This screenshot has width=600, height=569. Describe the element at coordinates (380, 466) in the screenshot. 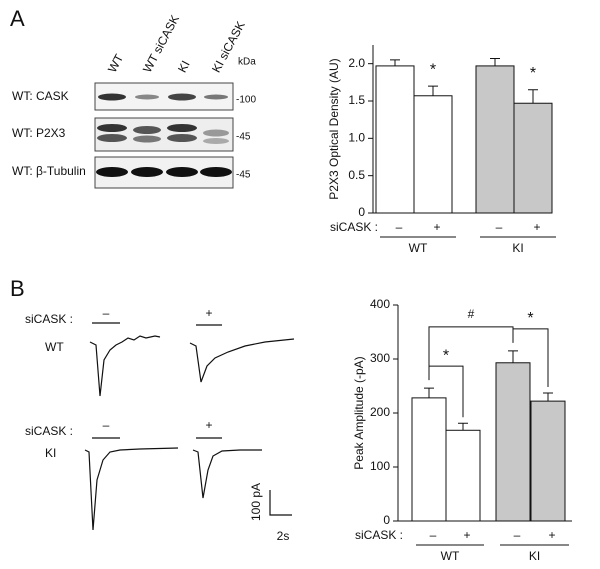

I see `y-tick-label: 100` at that location.